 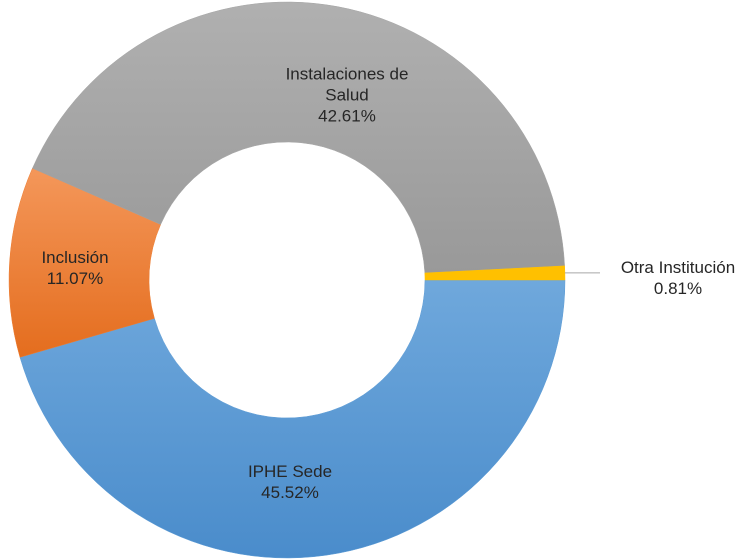 I want to click on value-label: 45.52%, so click(x=290, y=492).